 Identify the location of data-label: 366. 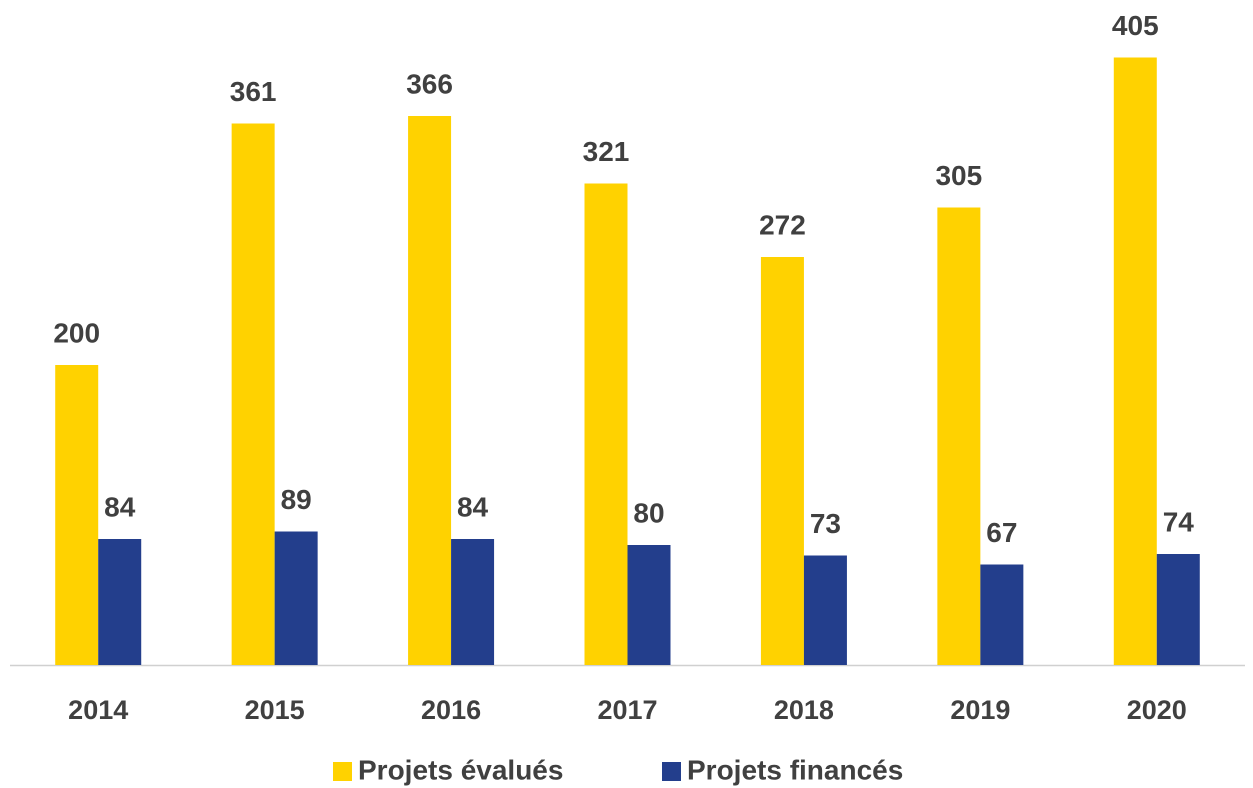
(429, 83).